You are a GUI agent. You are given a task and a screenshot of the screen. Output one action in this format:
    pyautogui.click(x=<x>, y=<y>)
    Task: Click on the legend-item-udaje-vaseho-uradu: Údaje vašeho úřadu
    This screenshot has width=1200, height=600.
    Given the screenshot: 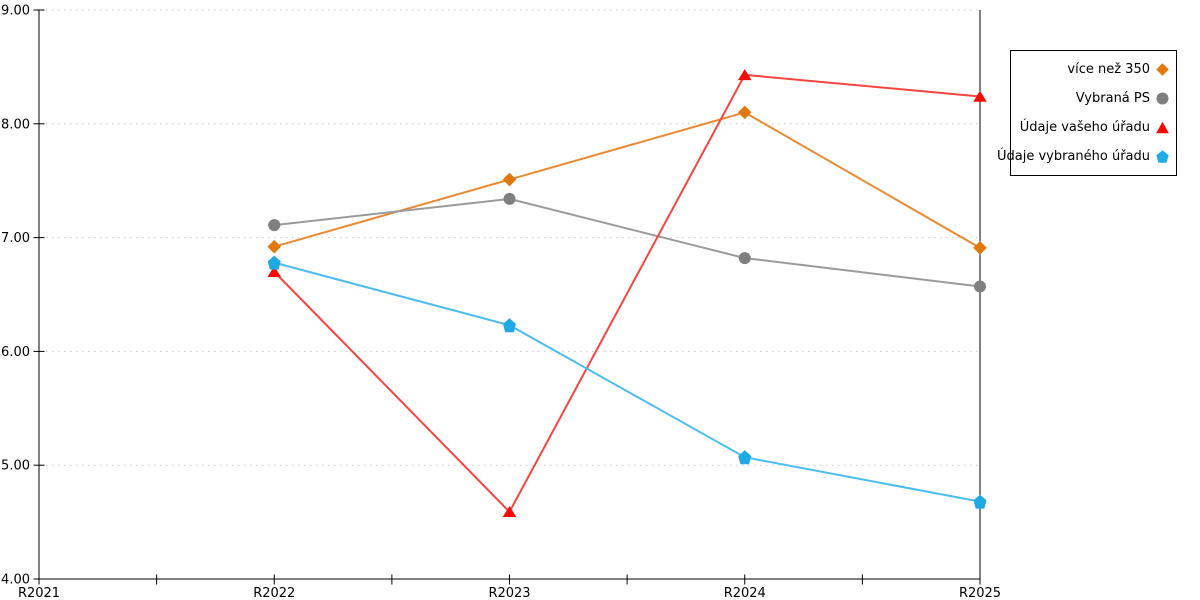 What is the action you would take?
    pyautogui.click(x=1093, y=127)
    